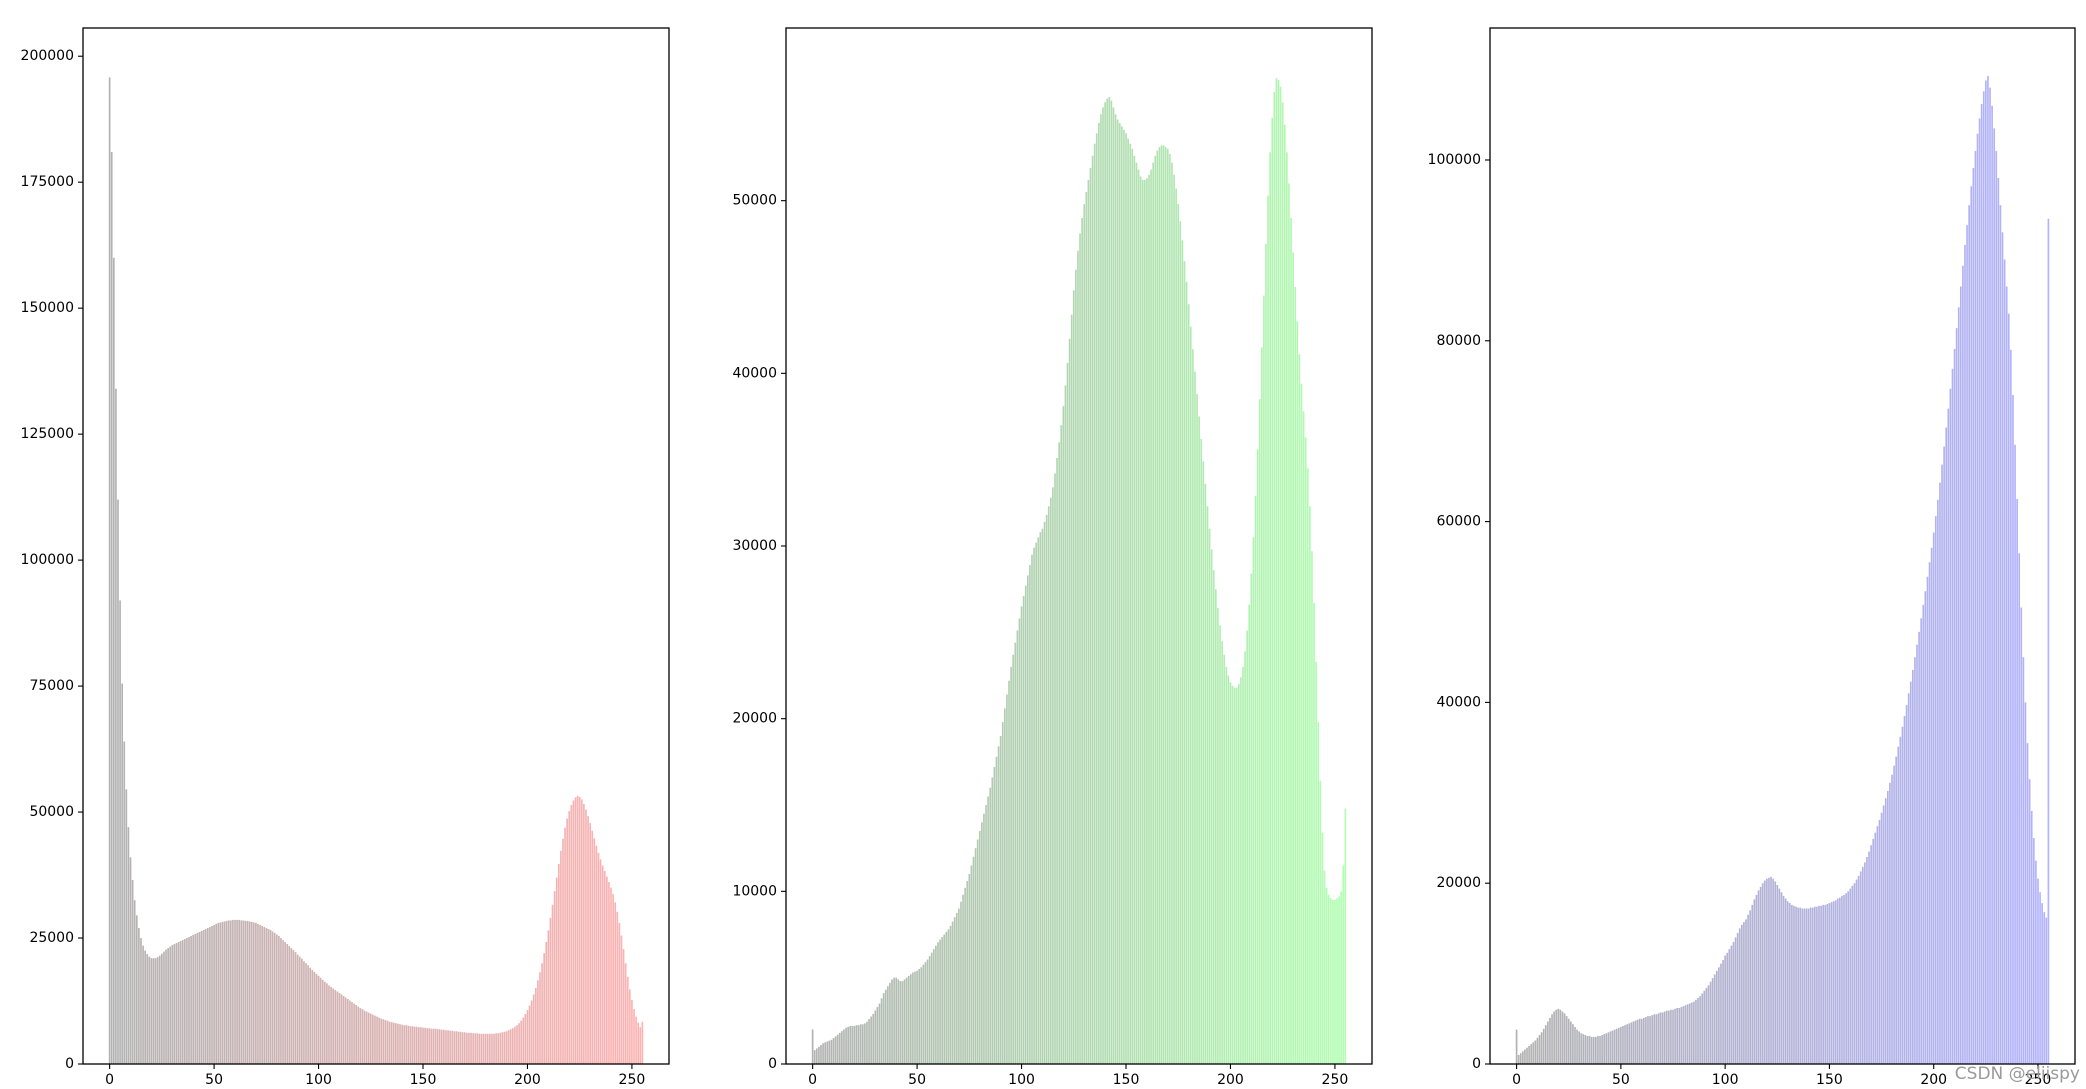  Describe the element at coordinates (527, 1080) in the screenshot. I see `x-tick-label: 200` at that location.